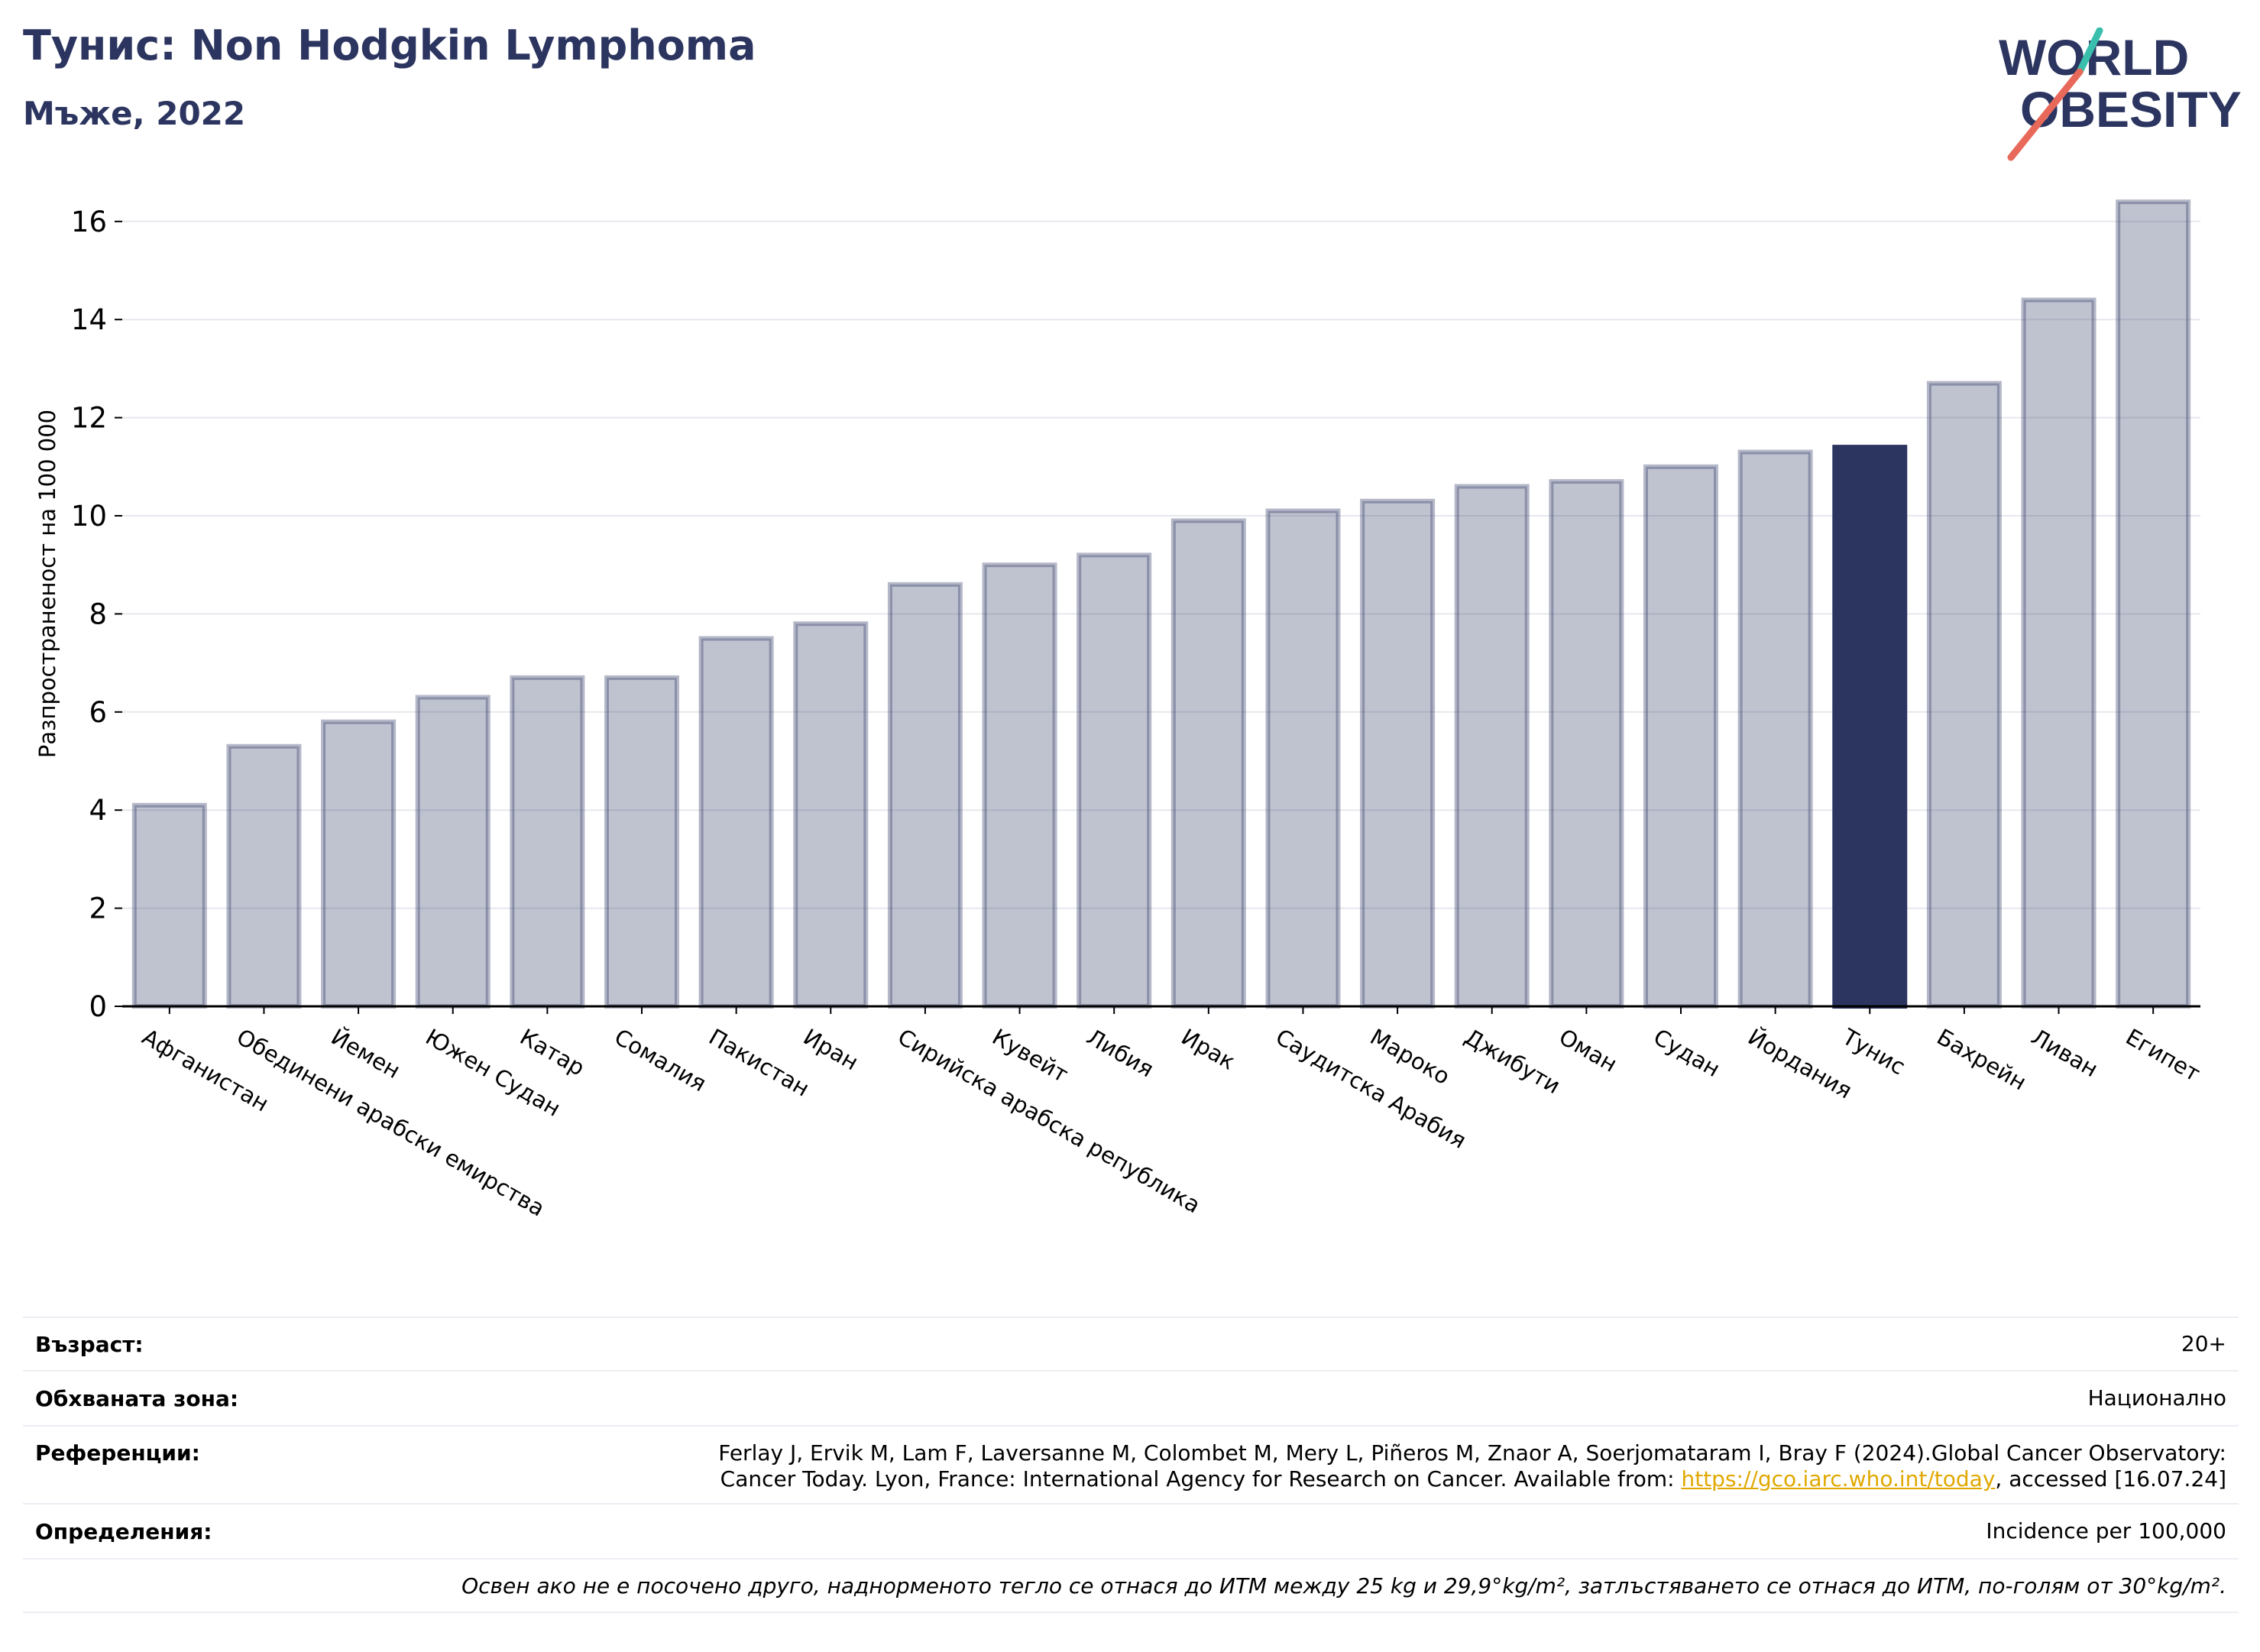 This screenshot has width=2260, height=1652. I want to click on x-tick-label: Оман, so click(1588, 1050).